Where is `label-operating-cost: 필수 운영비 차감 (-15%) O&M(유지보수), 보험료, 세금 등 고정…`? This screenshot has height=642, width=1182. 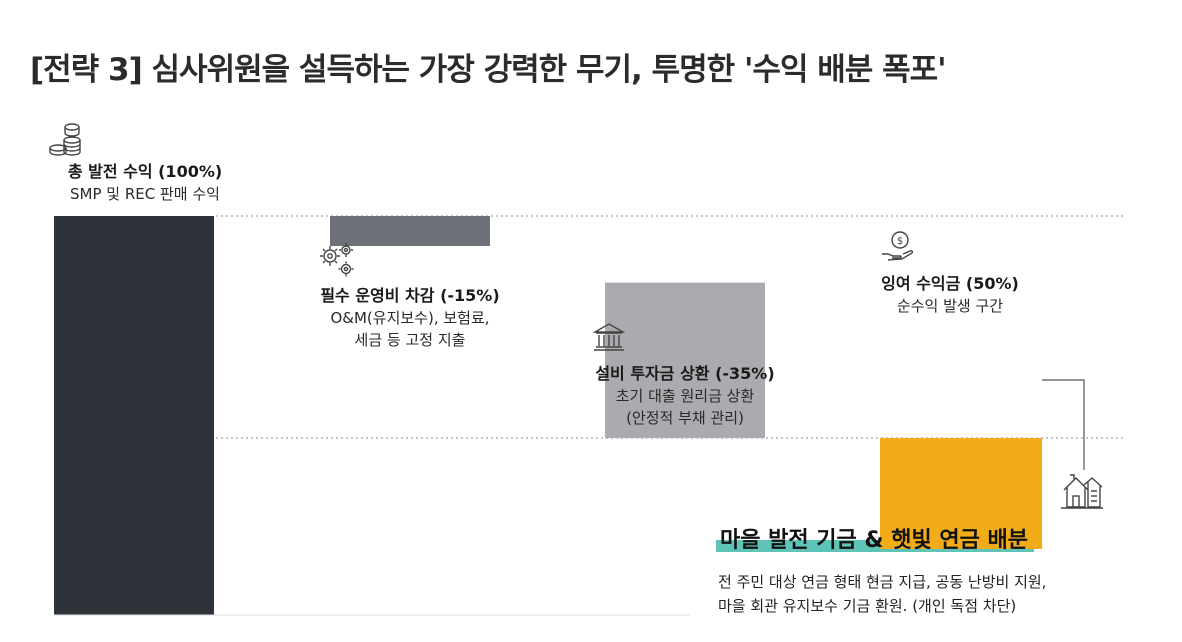 label-operating-cost: 필수 운영비 차감 (-15%) O&M(유지보수), 보험료, 세금 등 고정… is located at coordinates (410, 318).